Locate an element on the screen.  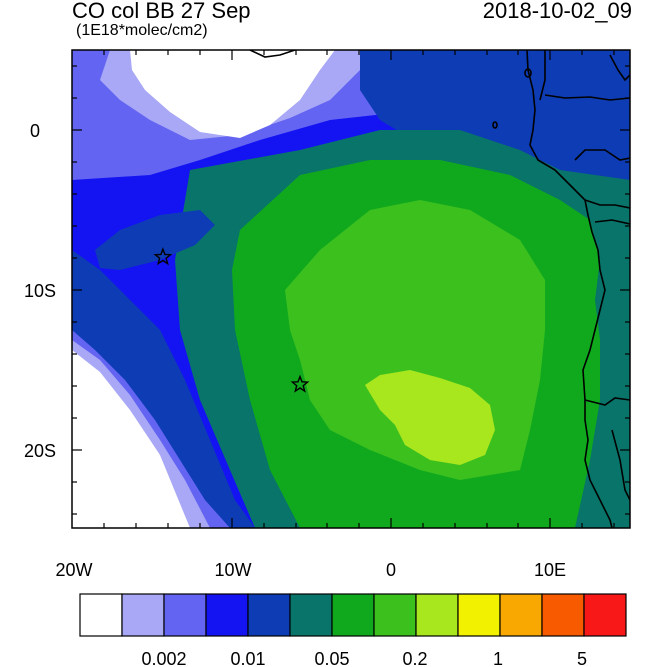
map-date: 2018-10-02_09 is located at coordinates (557, 11).